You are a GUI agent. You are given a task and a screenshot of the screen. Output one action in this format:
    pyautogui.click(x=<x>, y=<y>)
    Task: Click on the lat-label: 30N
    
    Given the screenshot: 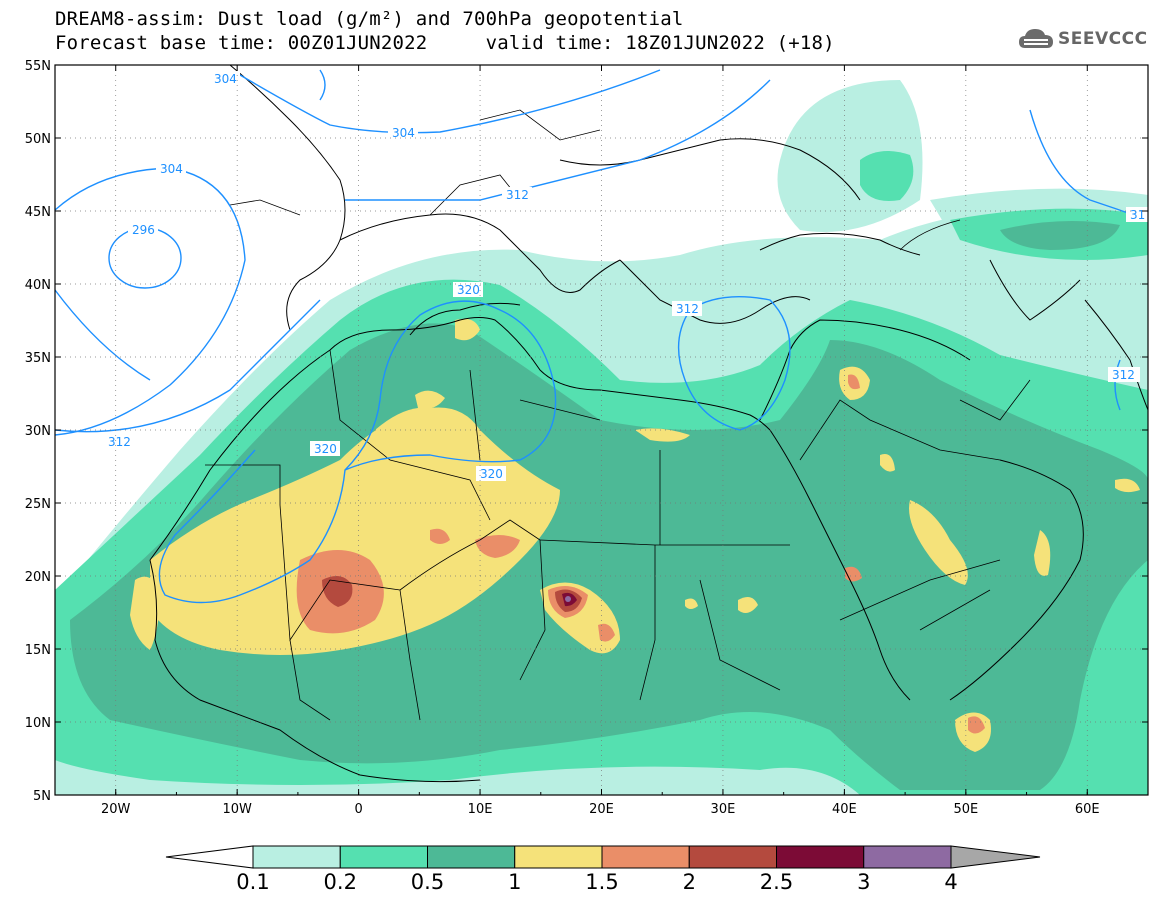 What is the action you would take?
    pyautogui.click(x=38, y=431)
    